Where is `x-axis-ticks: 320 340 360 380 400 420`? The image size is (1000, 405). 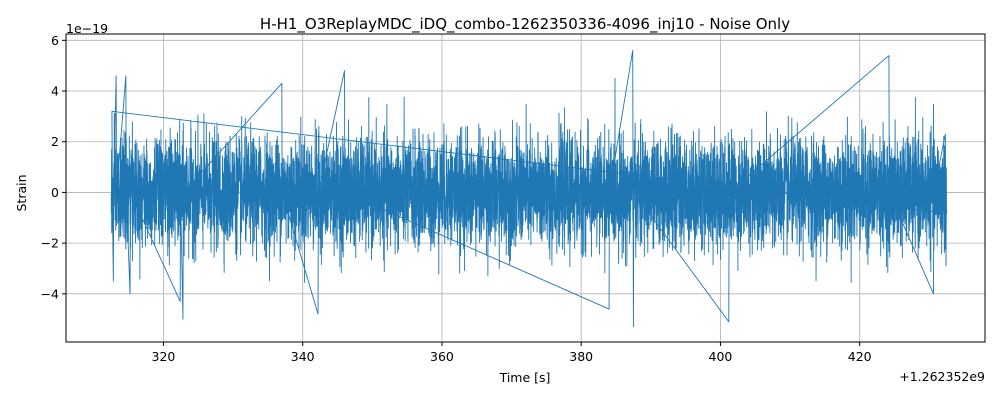
x-axis-ticks: 320 340 360 380 400 420 is located at coordinates (512, 353).